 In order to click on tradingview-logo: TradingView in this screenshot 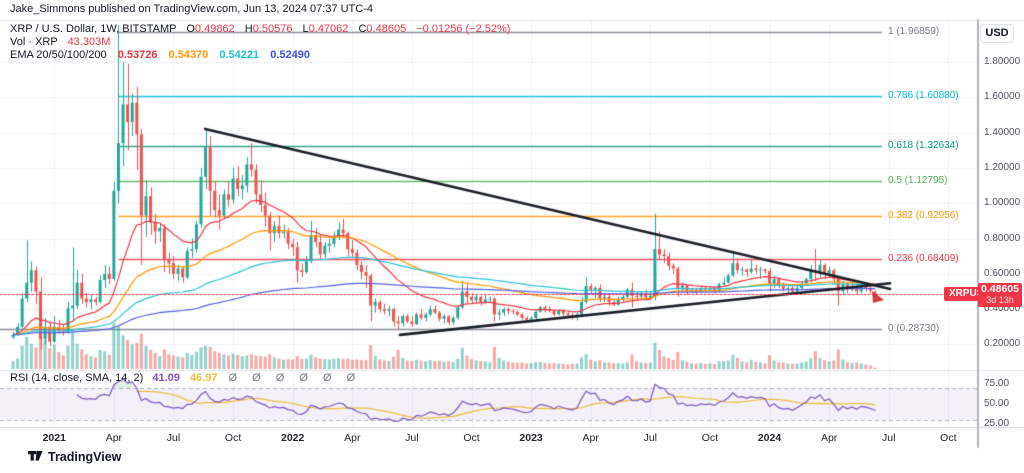, I will do `click(74, 457)`.